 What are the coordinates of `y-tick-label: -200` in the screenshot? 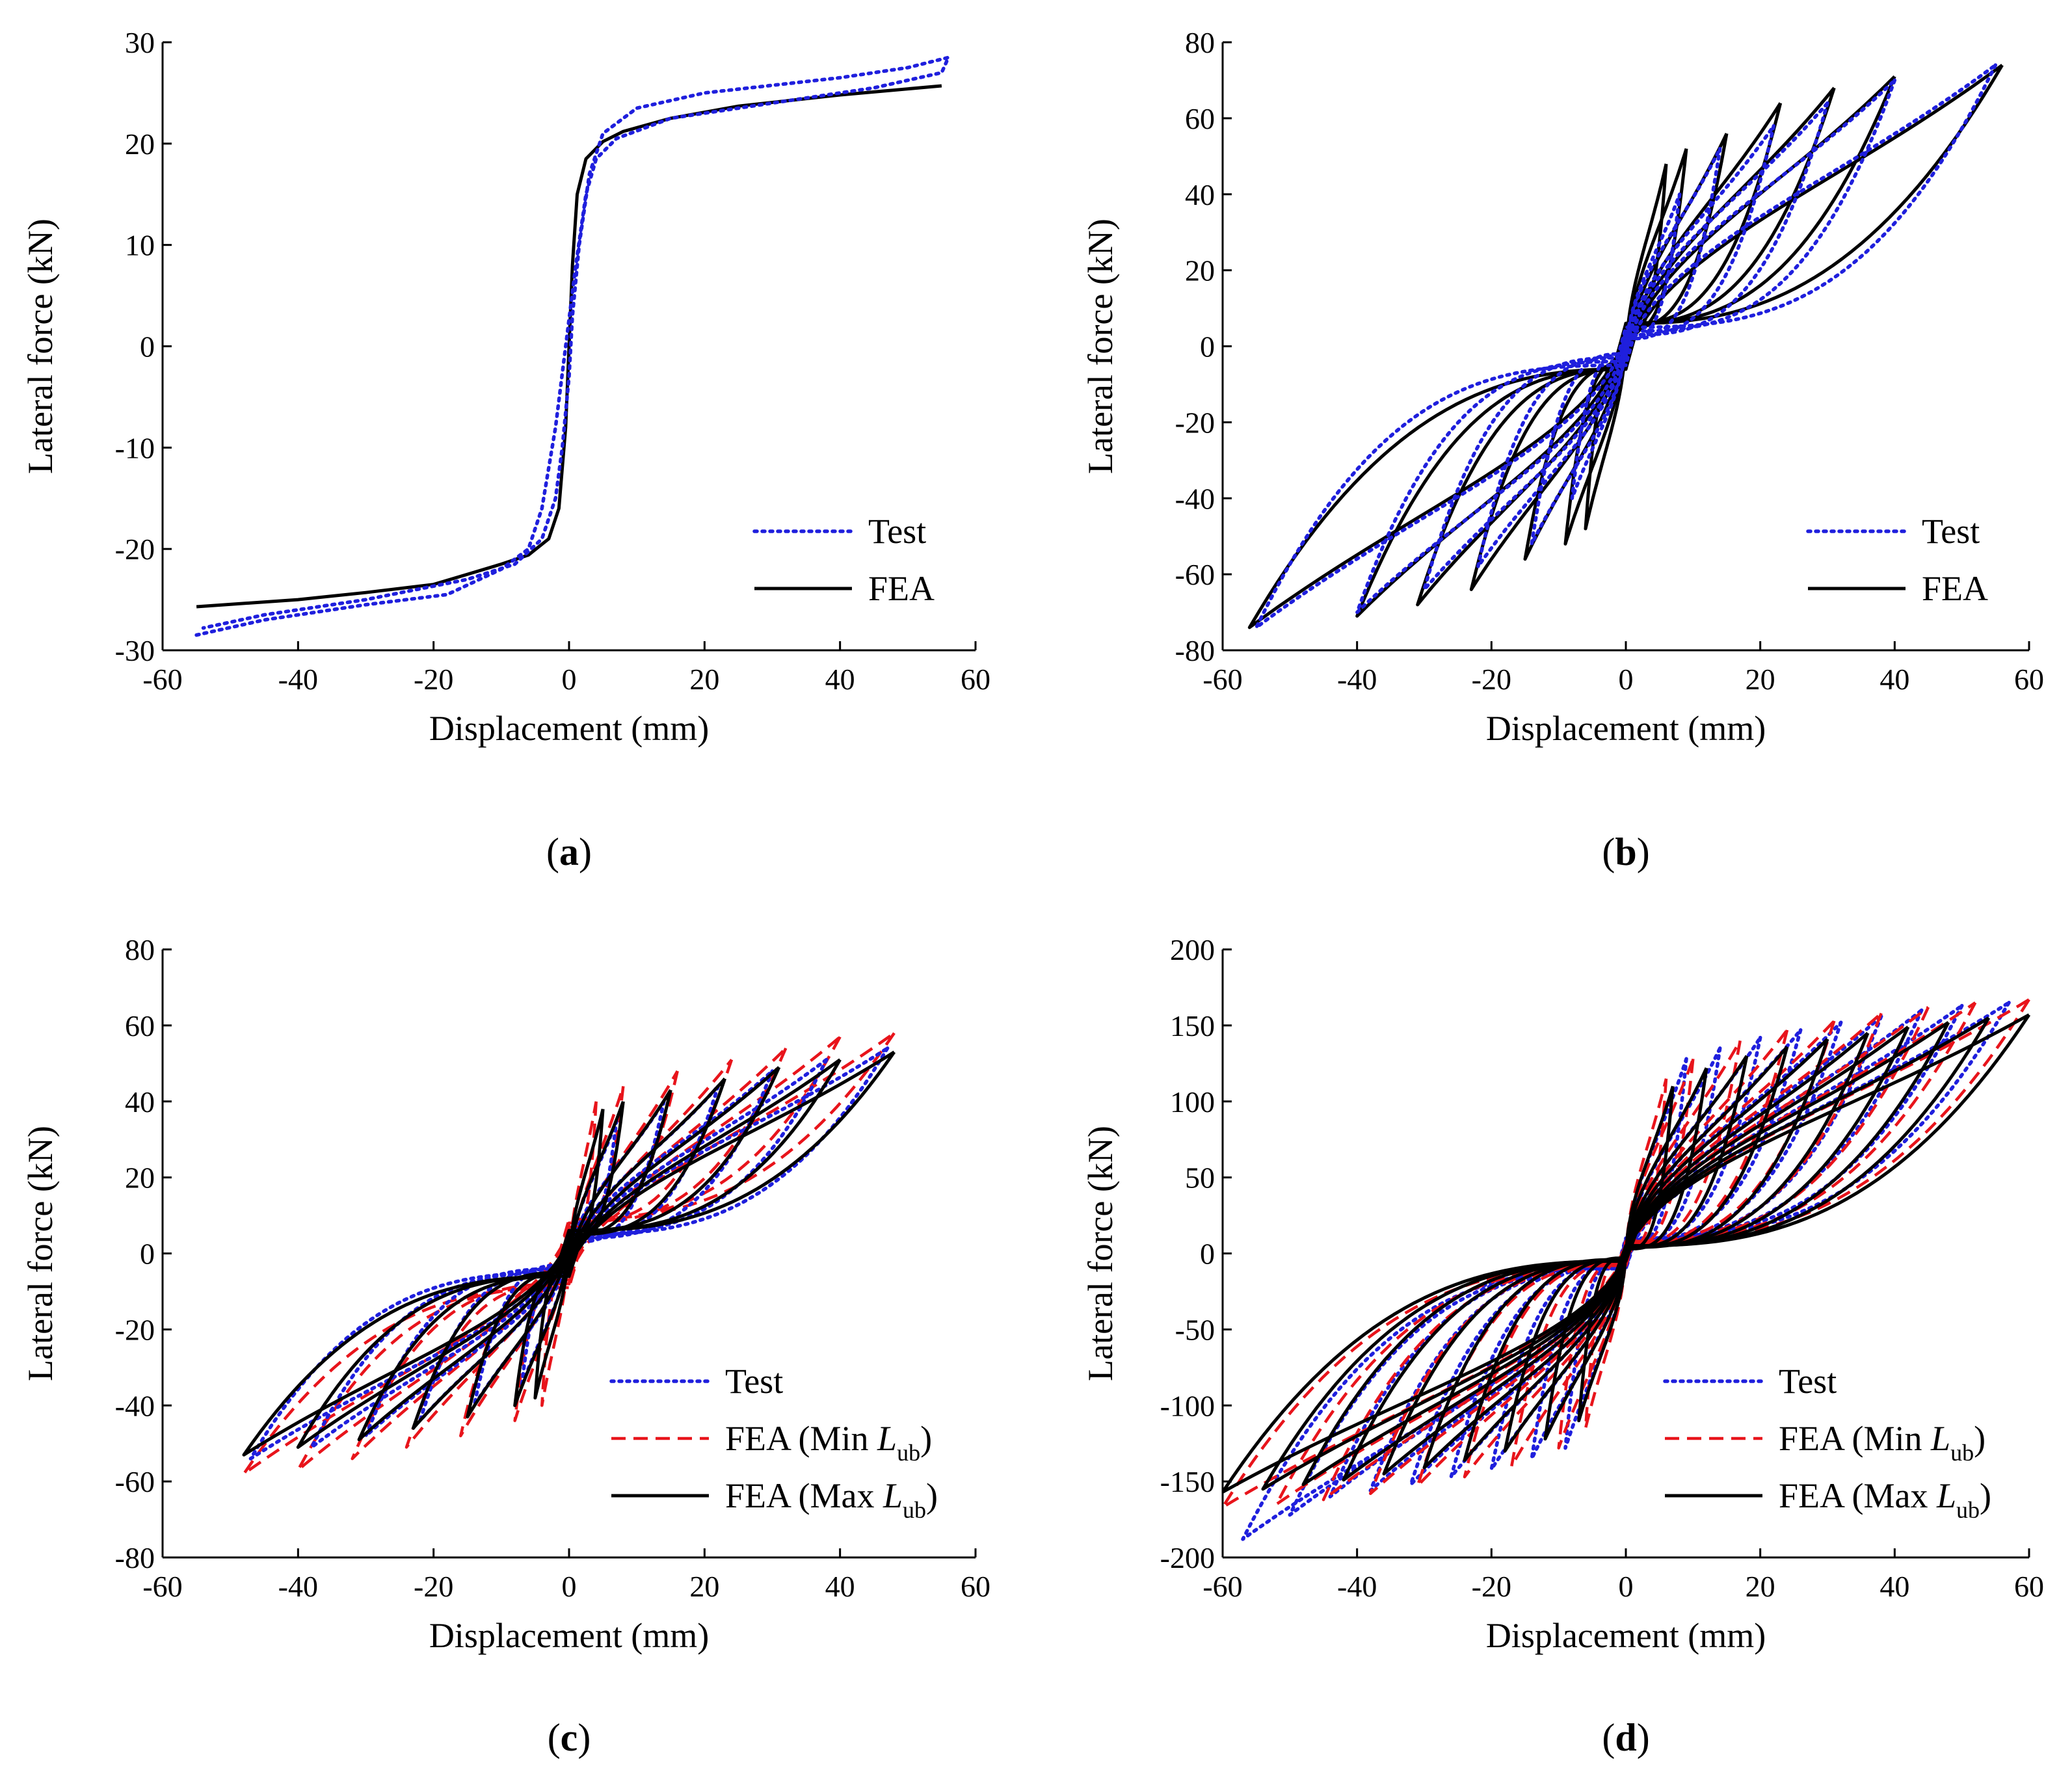 It's located at (1187, 1557).